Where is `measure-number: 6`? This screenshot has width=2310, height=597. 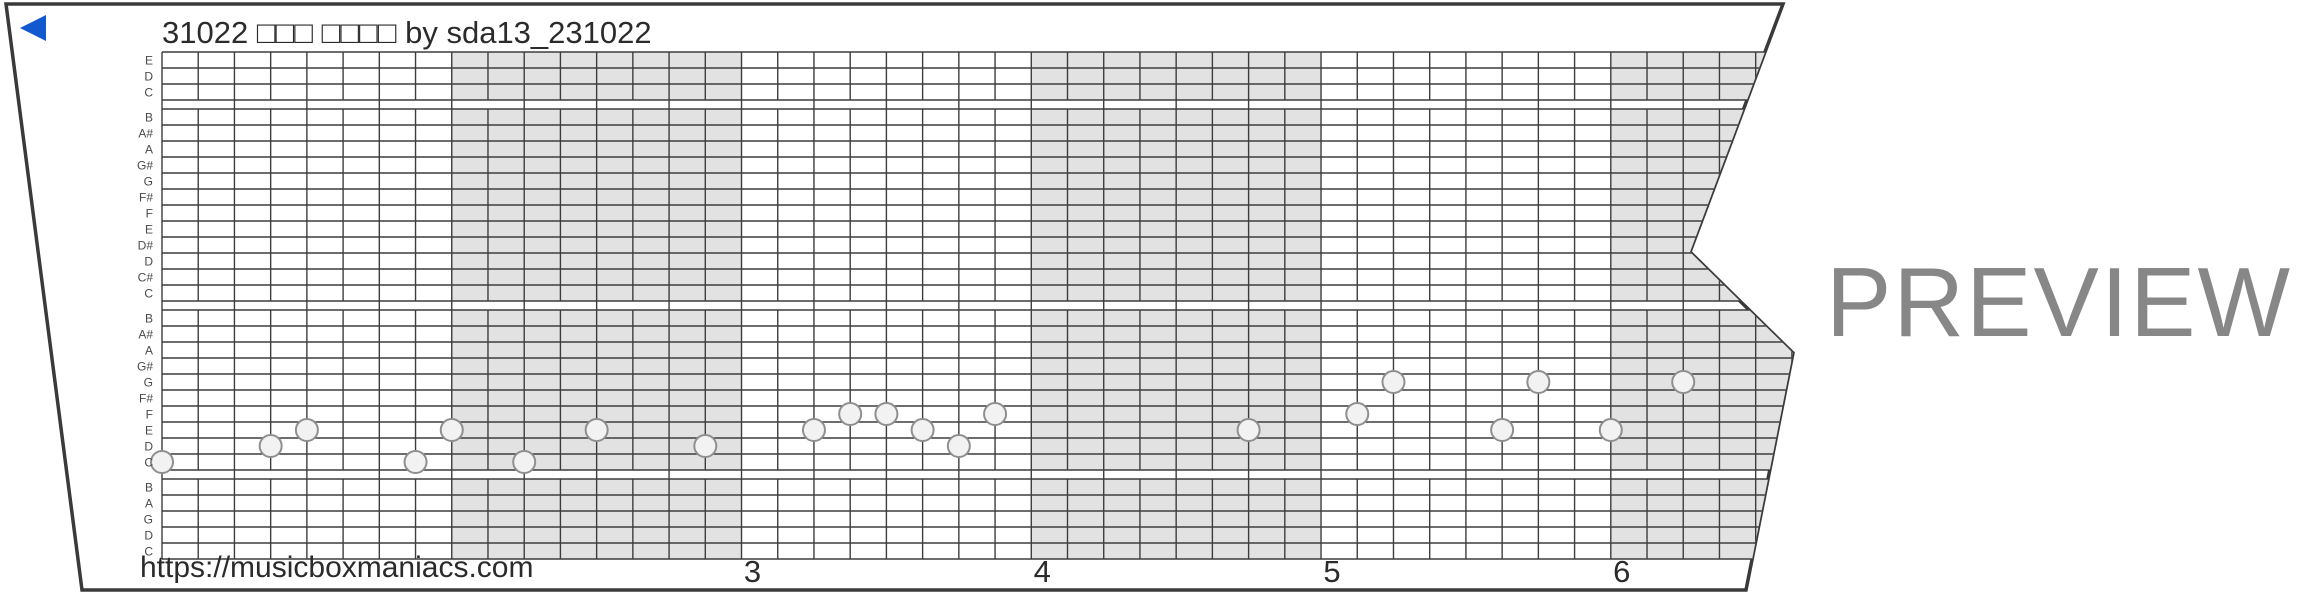
measure-number: 6 is located at coordinates (1621, 571).